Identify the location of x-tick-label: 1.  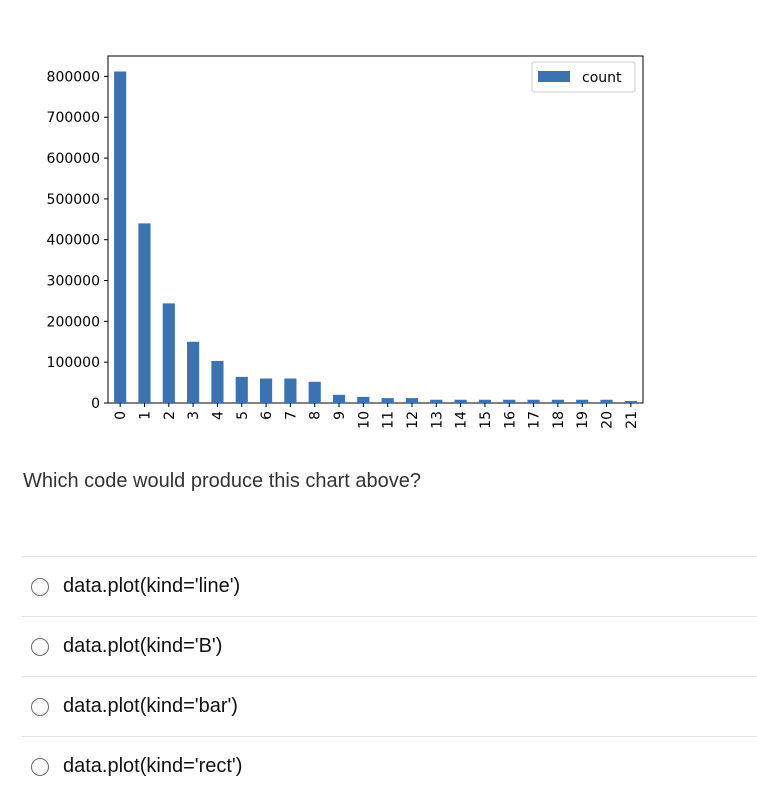
(145, 415).